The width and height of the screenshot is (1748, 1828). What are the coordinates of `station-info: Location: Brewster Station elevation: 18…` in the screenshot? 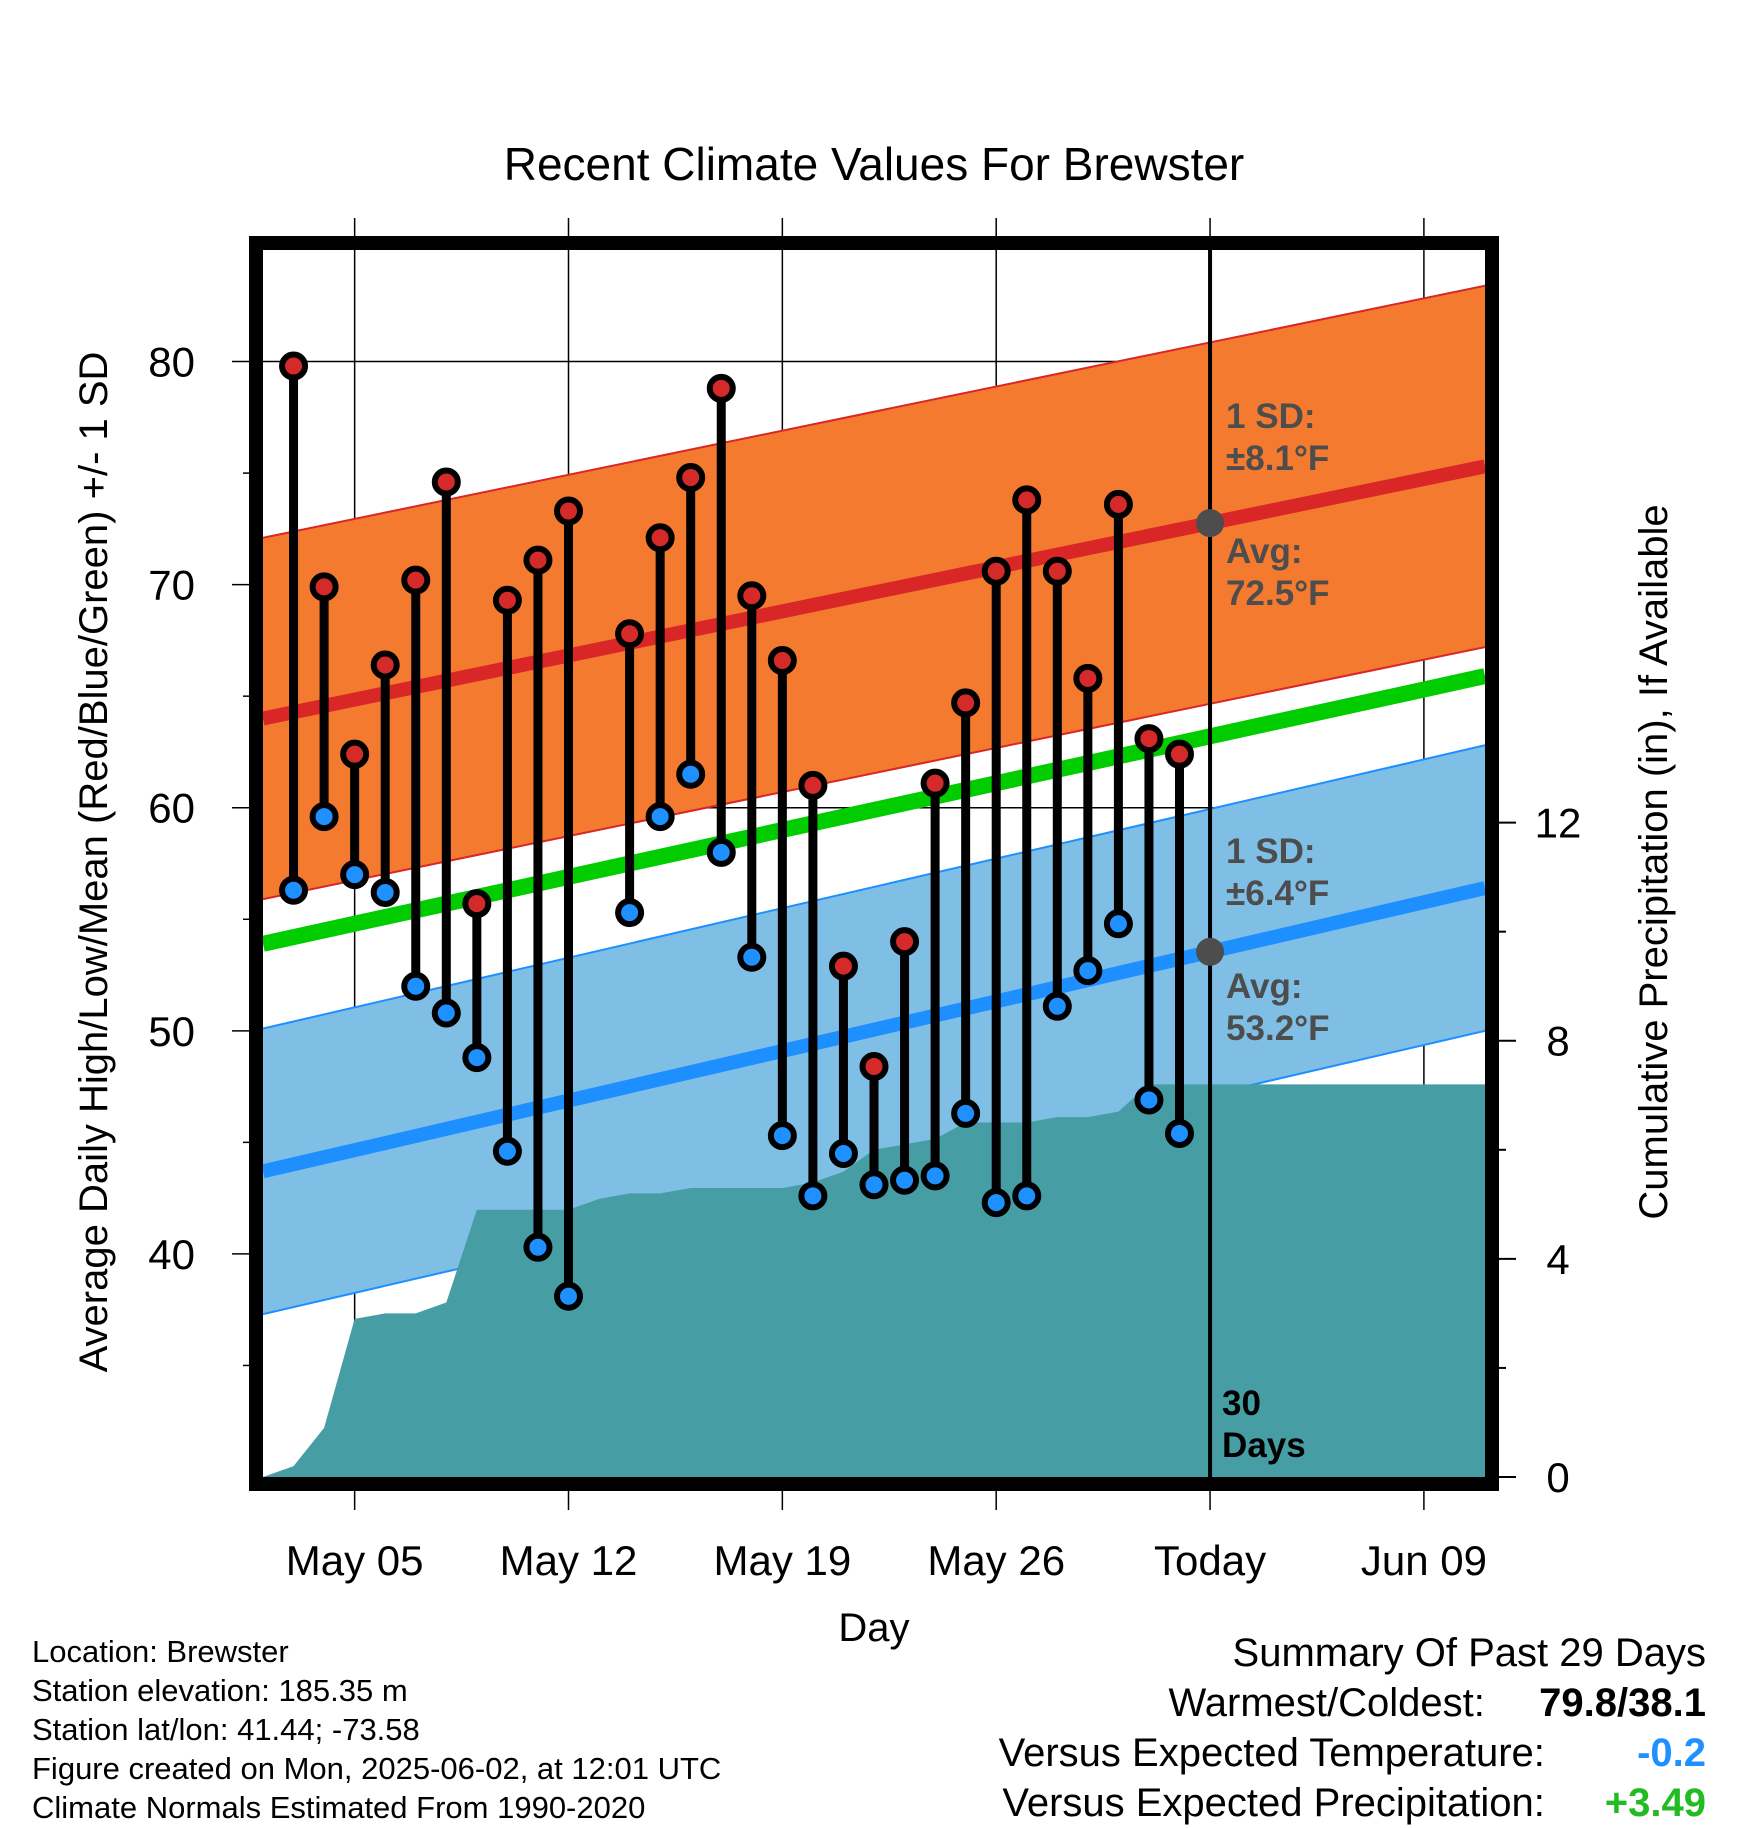 It's located at (376, 1729).